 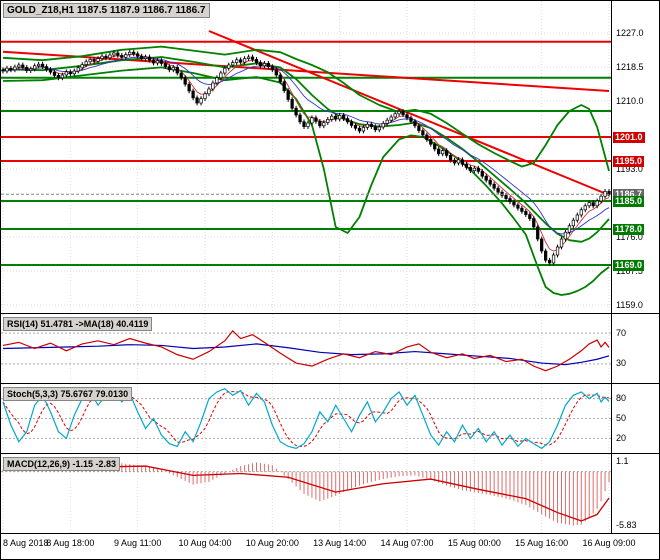 I want to click on time-axis-label: 15 Aug 16:00, so click(x=542, y=543).